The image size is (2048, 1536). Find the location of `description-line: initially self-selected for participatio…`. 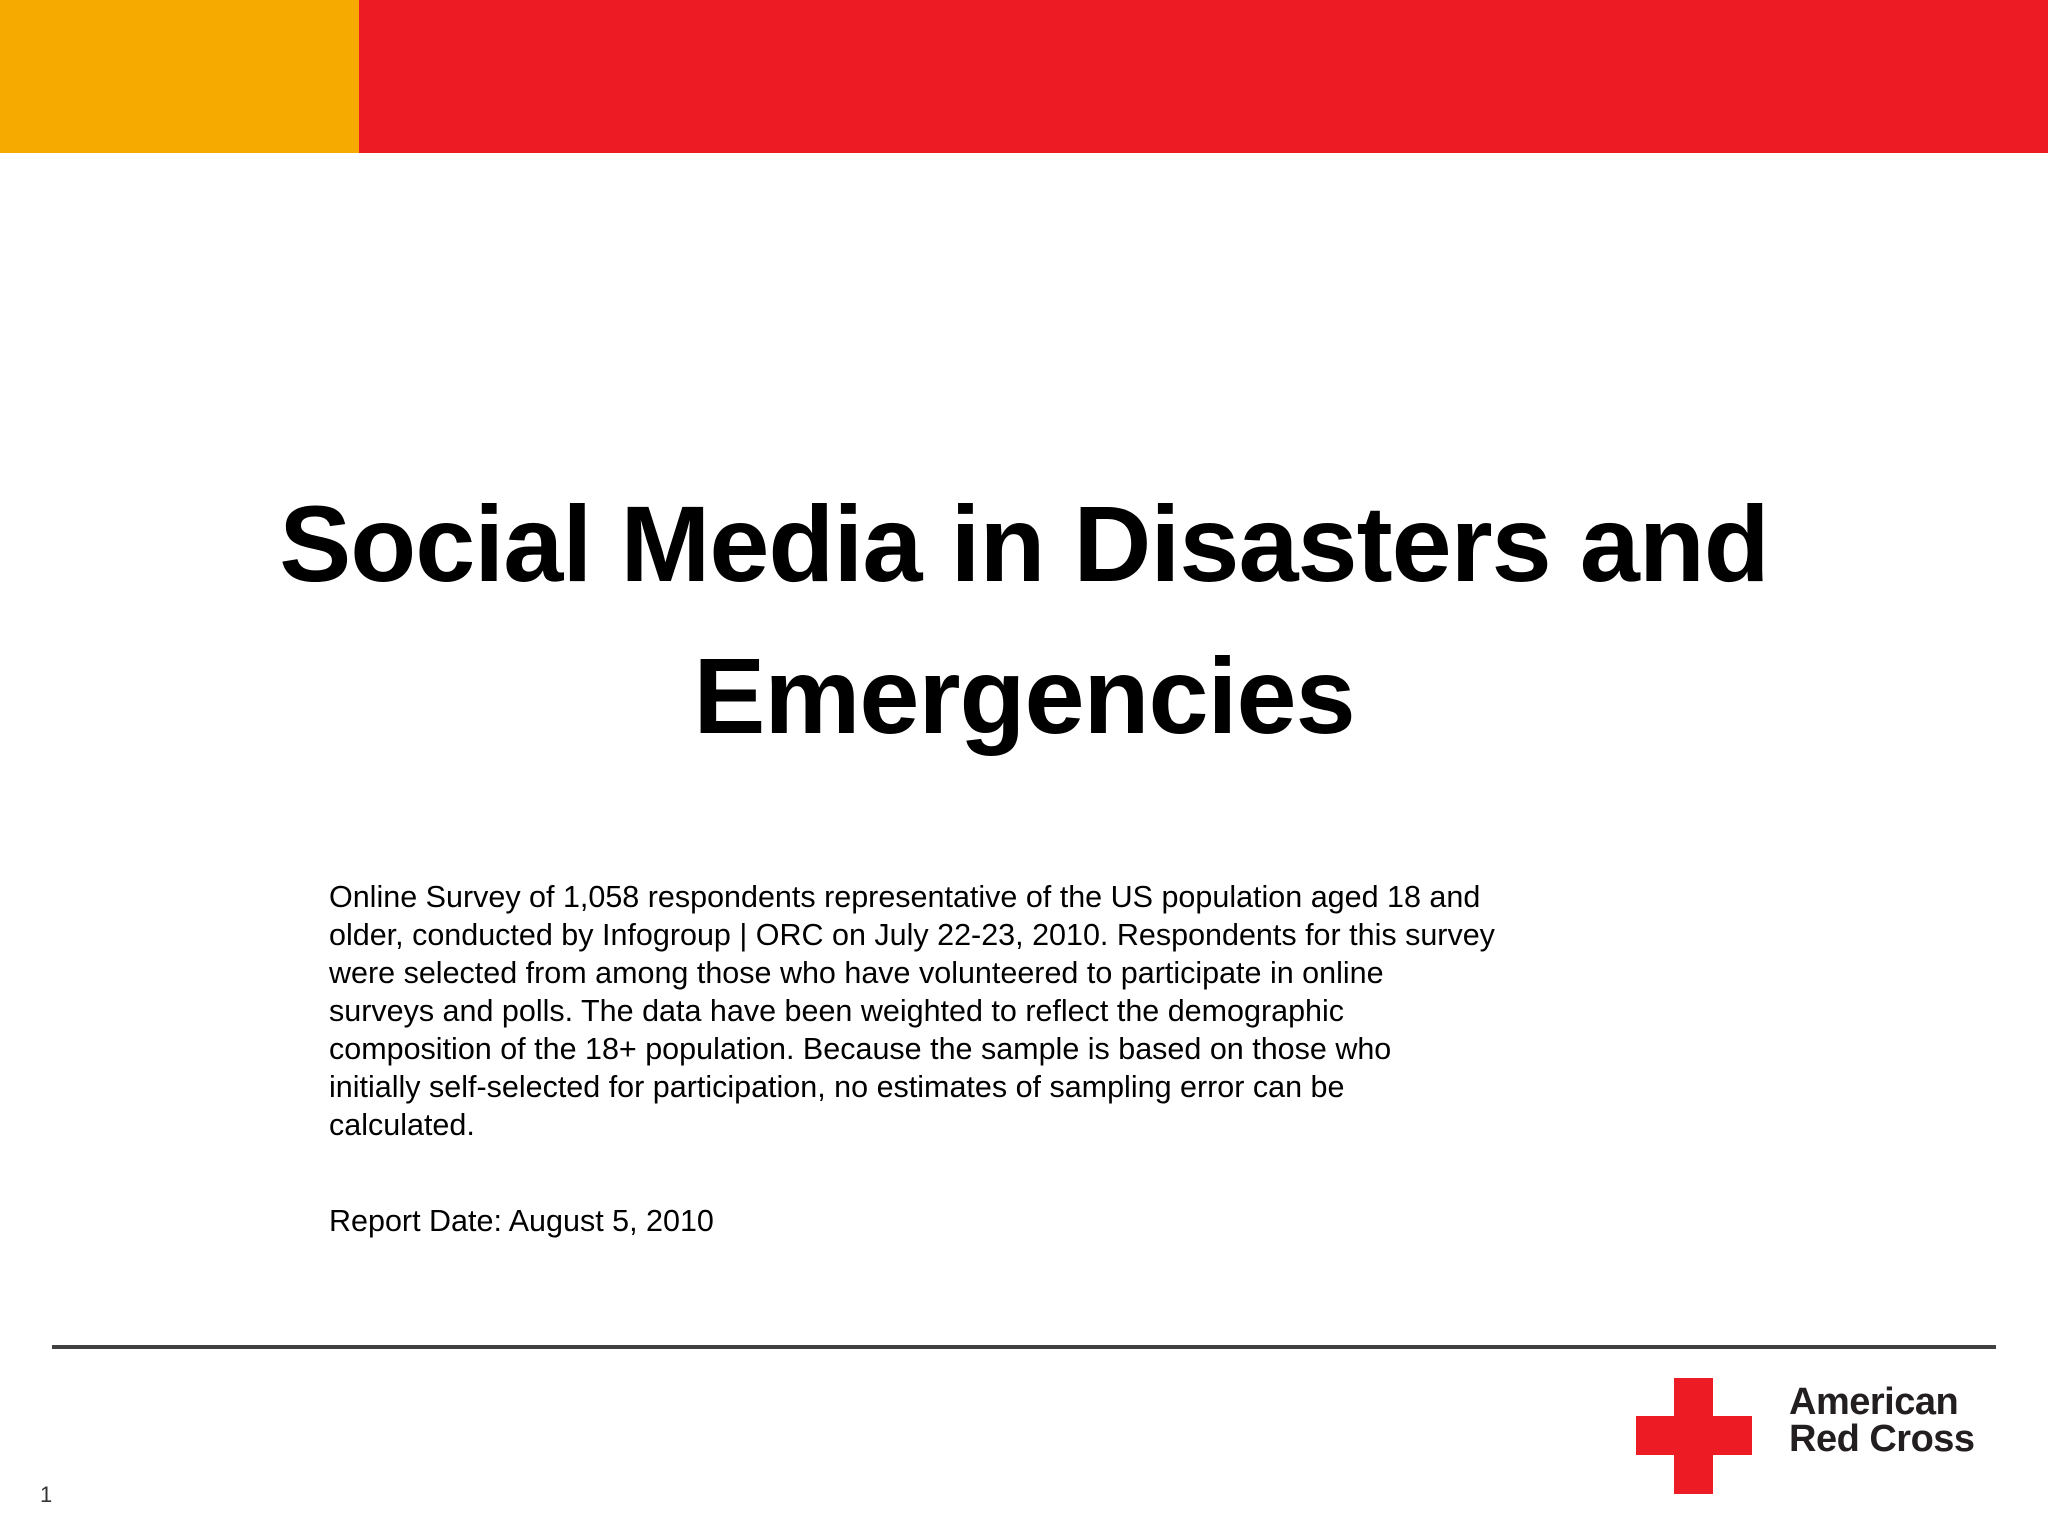

description-line: initially self-selected for participatio… is located at coordinates (837, 1087).